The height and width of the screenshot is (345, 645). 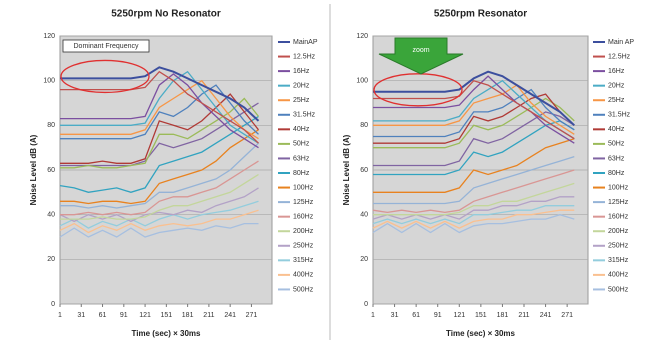 What do you see at coordinates (420, 50) in the screenshot?
I see `annotation: zoom` at bounding box center [420, 50].